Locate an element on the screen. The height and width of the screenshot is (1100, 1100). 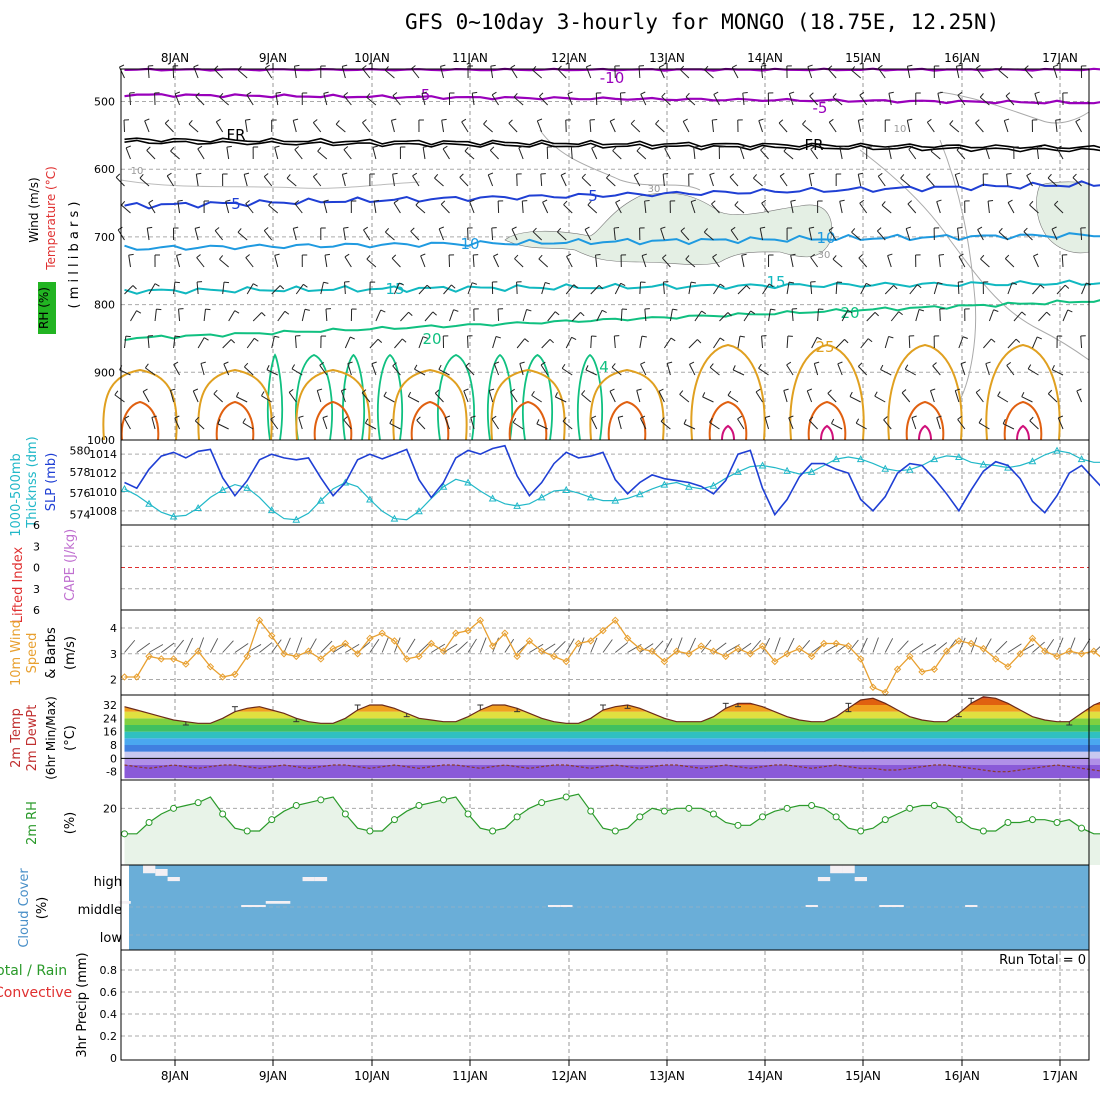
rh-contour-label: 30 is located at coordinates (824, 255).